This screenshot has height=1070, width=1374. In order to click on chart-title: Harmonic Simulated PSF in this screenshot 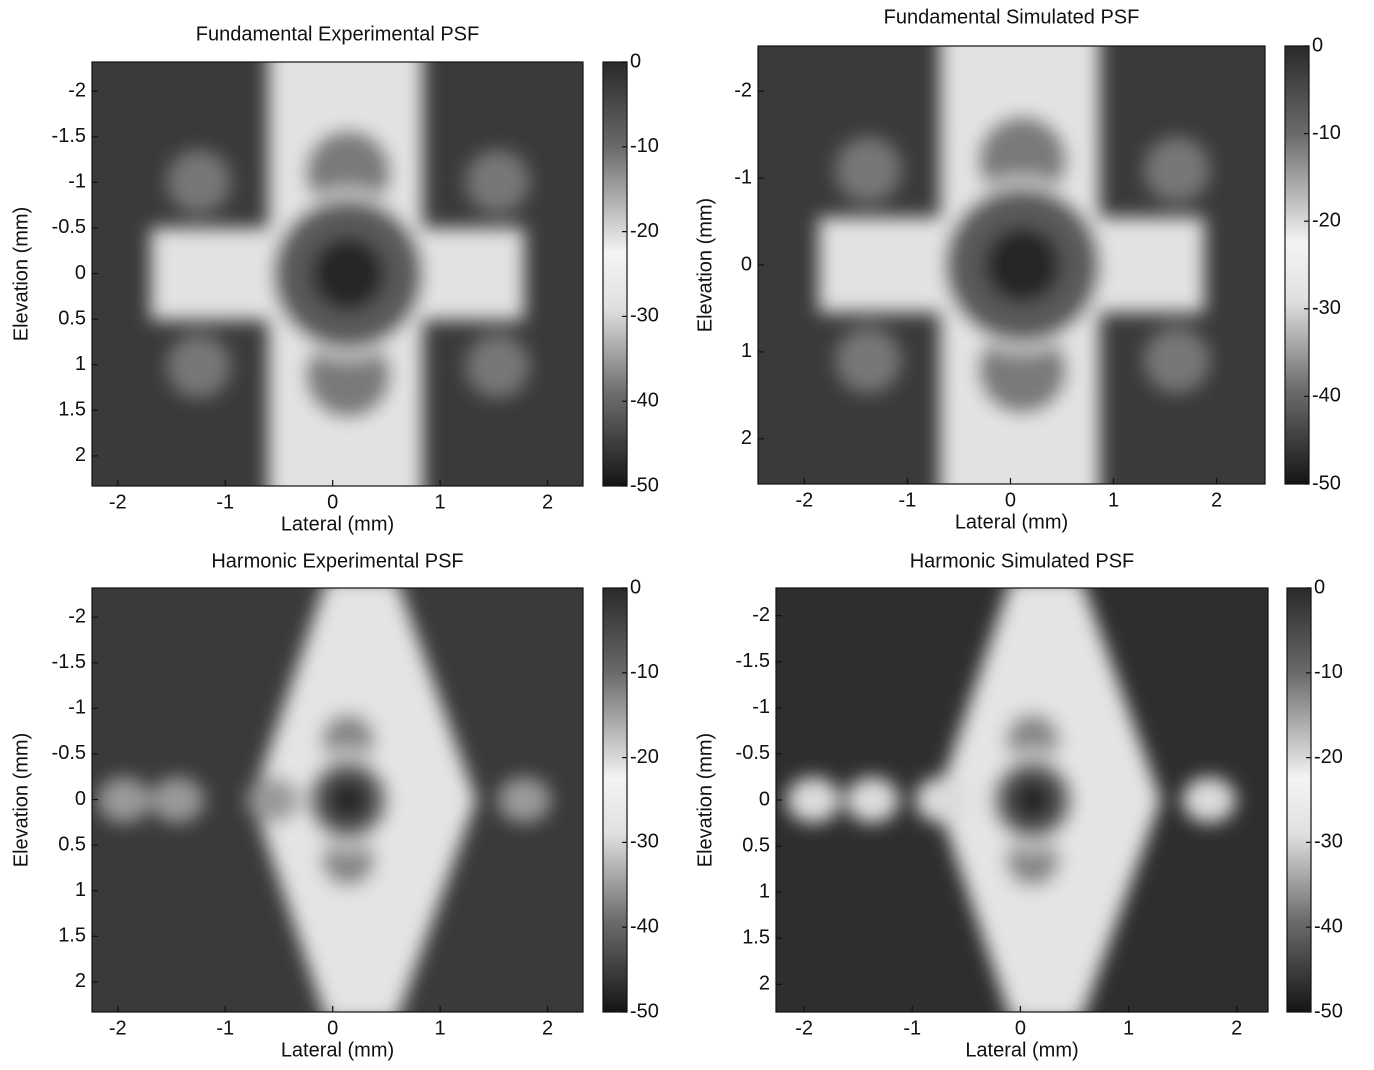, I will do `click(1022, 561)`.